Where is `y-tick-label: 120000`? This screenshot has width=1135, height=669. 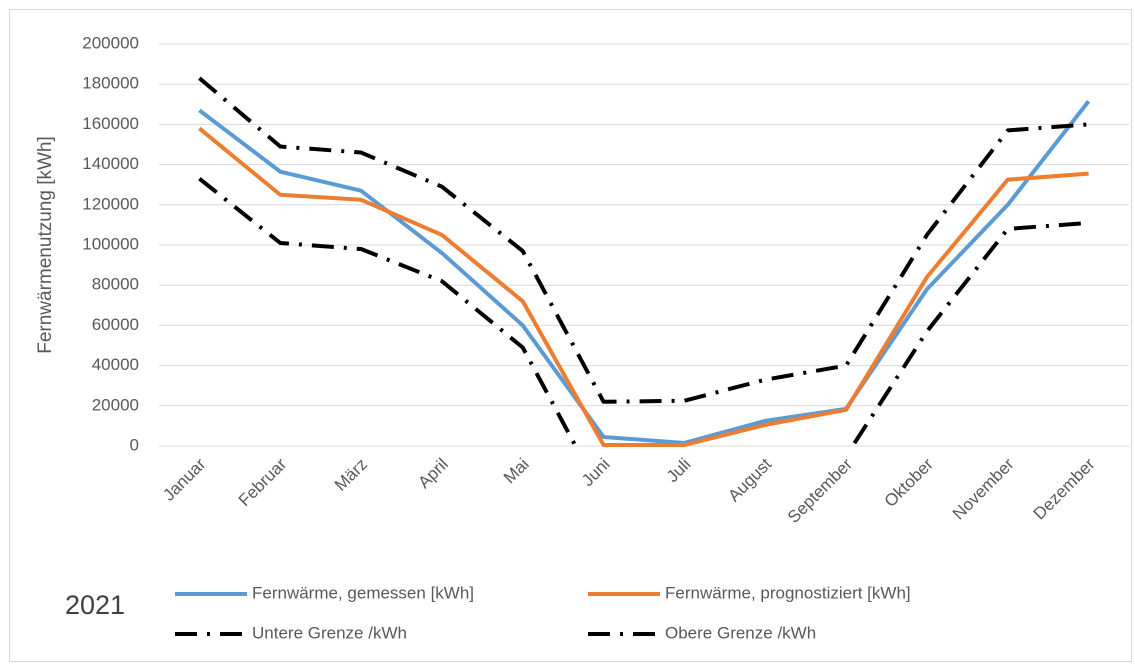 y-tick-label: 120000 is located at coordinates (110, 203).